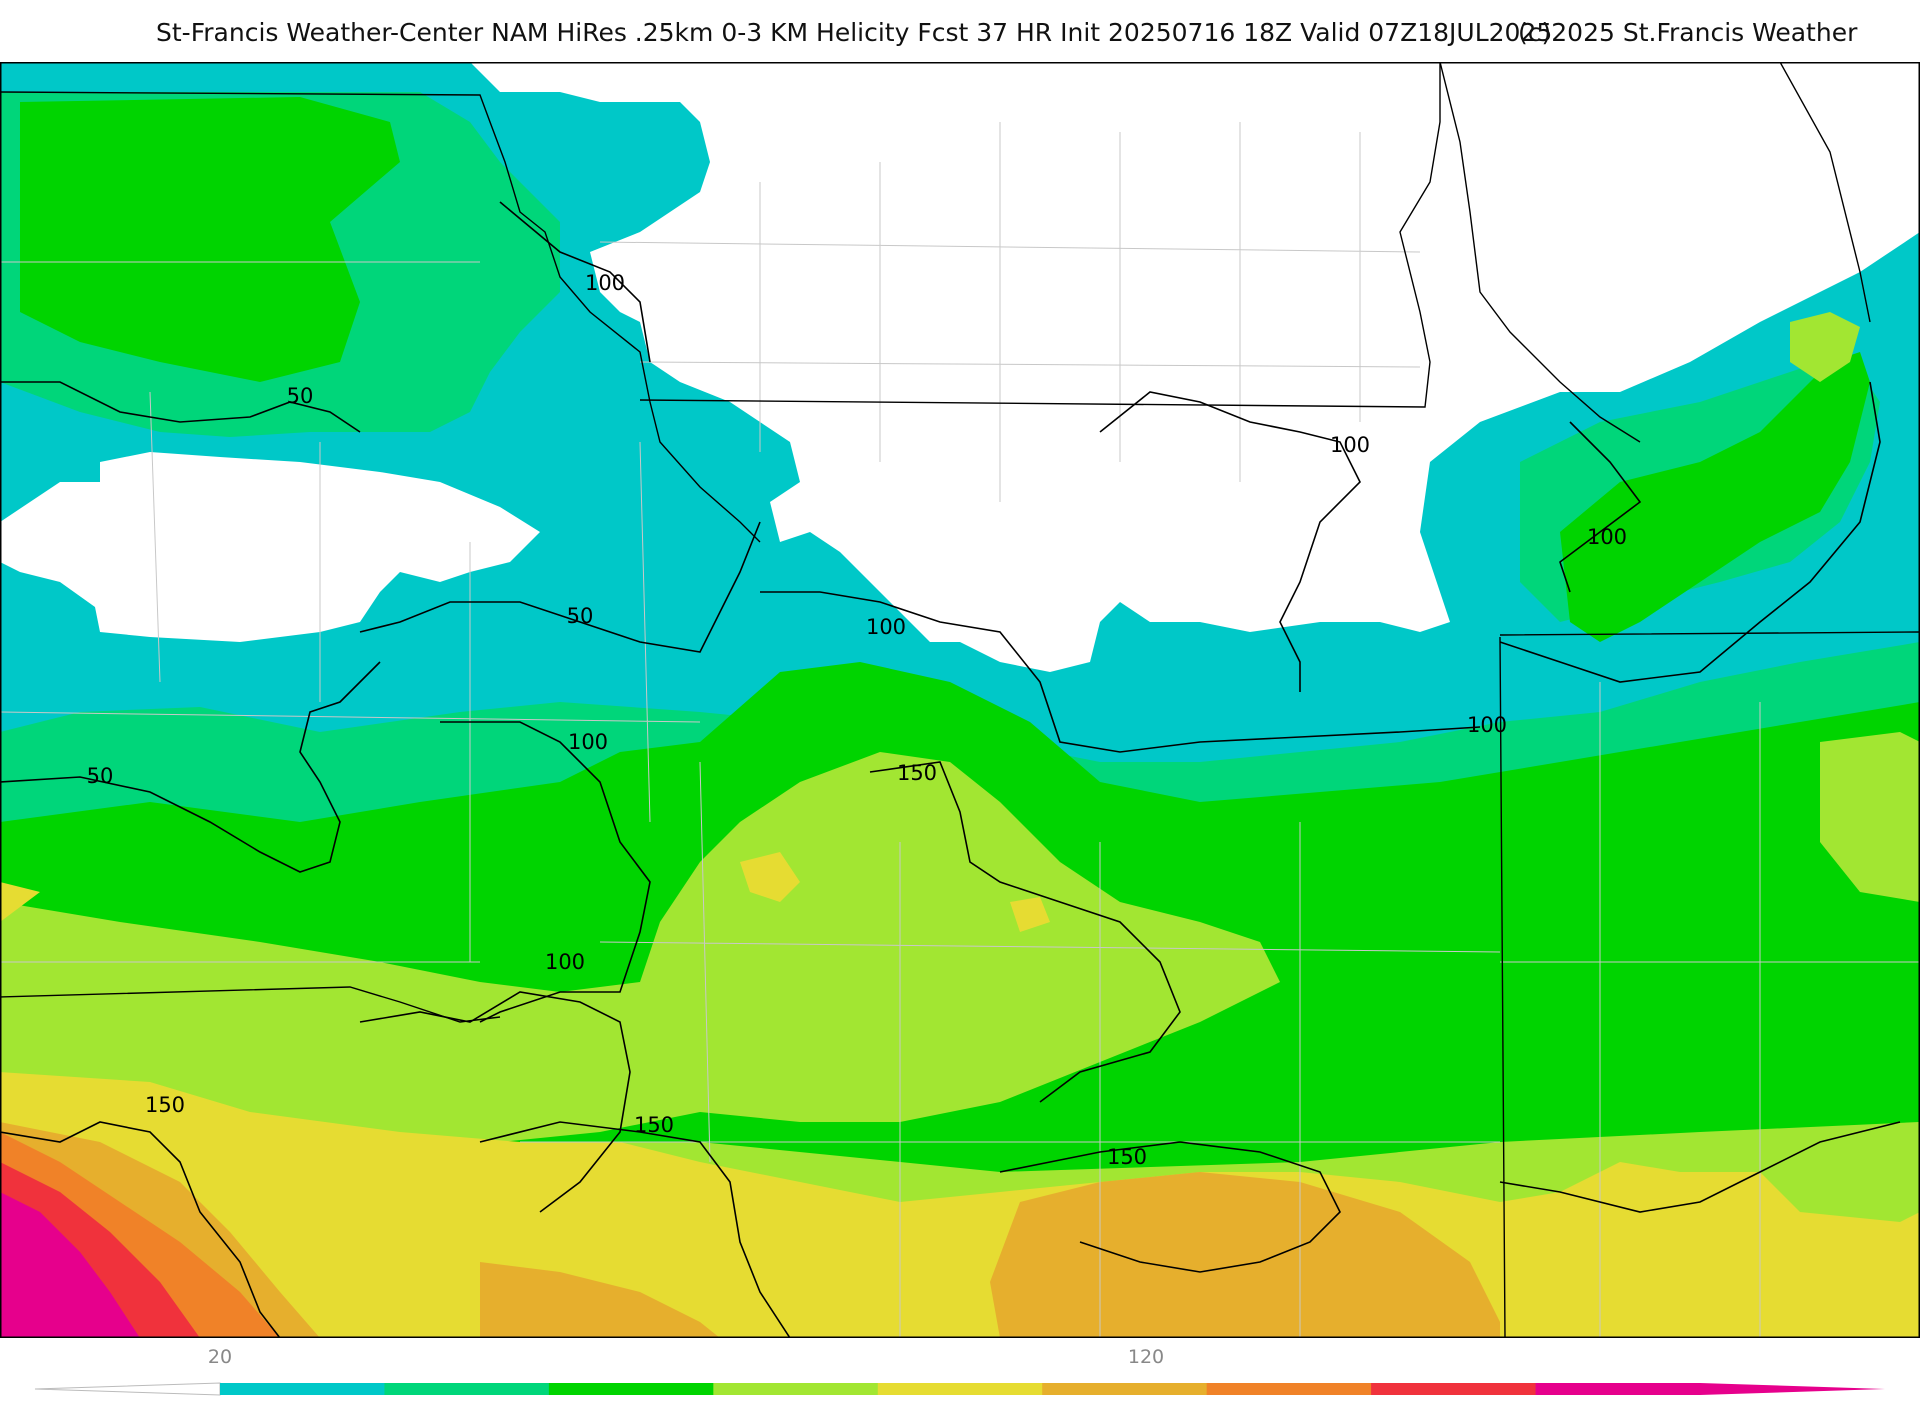  What do you see at coordinates (1825, 347) in the screenshot?
I see `helicity-80-100-northeast-core` at bounding box center [1825, 347].